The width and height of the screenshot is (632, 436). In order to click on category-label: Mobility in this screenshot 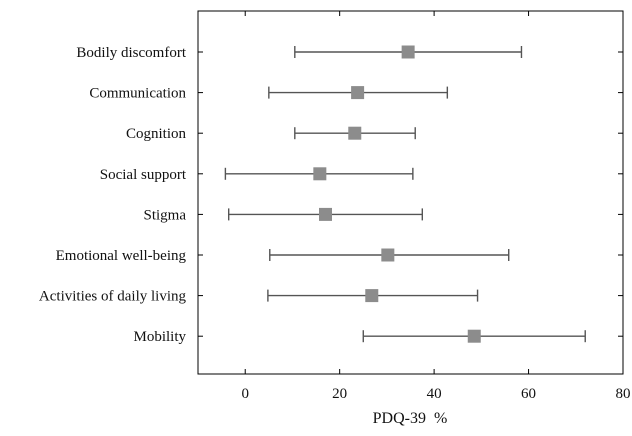, I will do `click(159, 337)`.